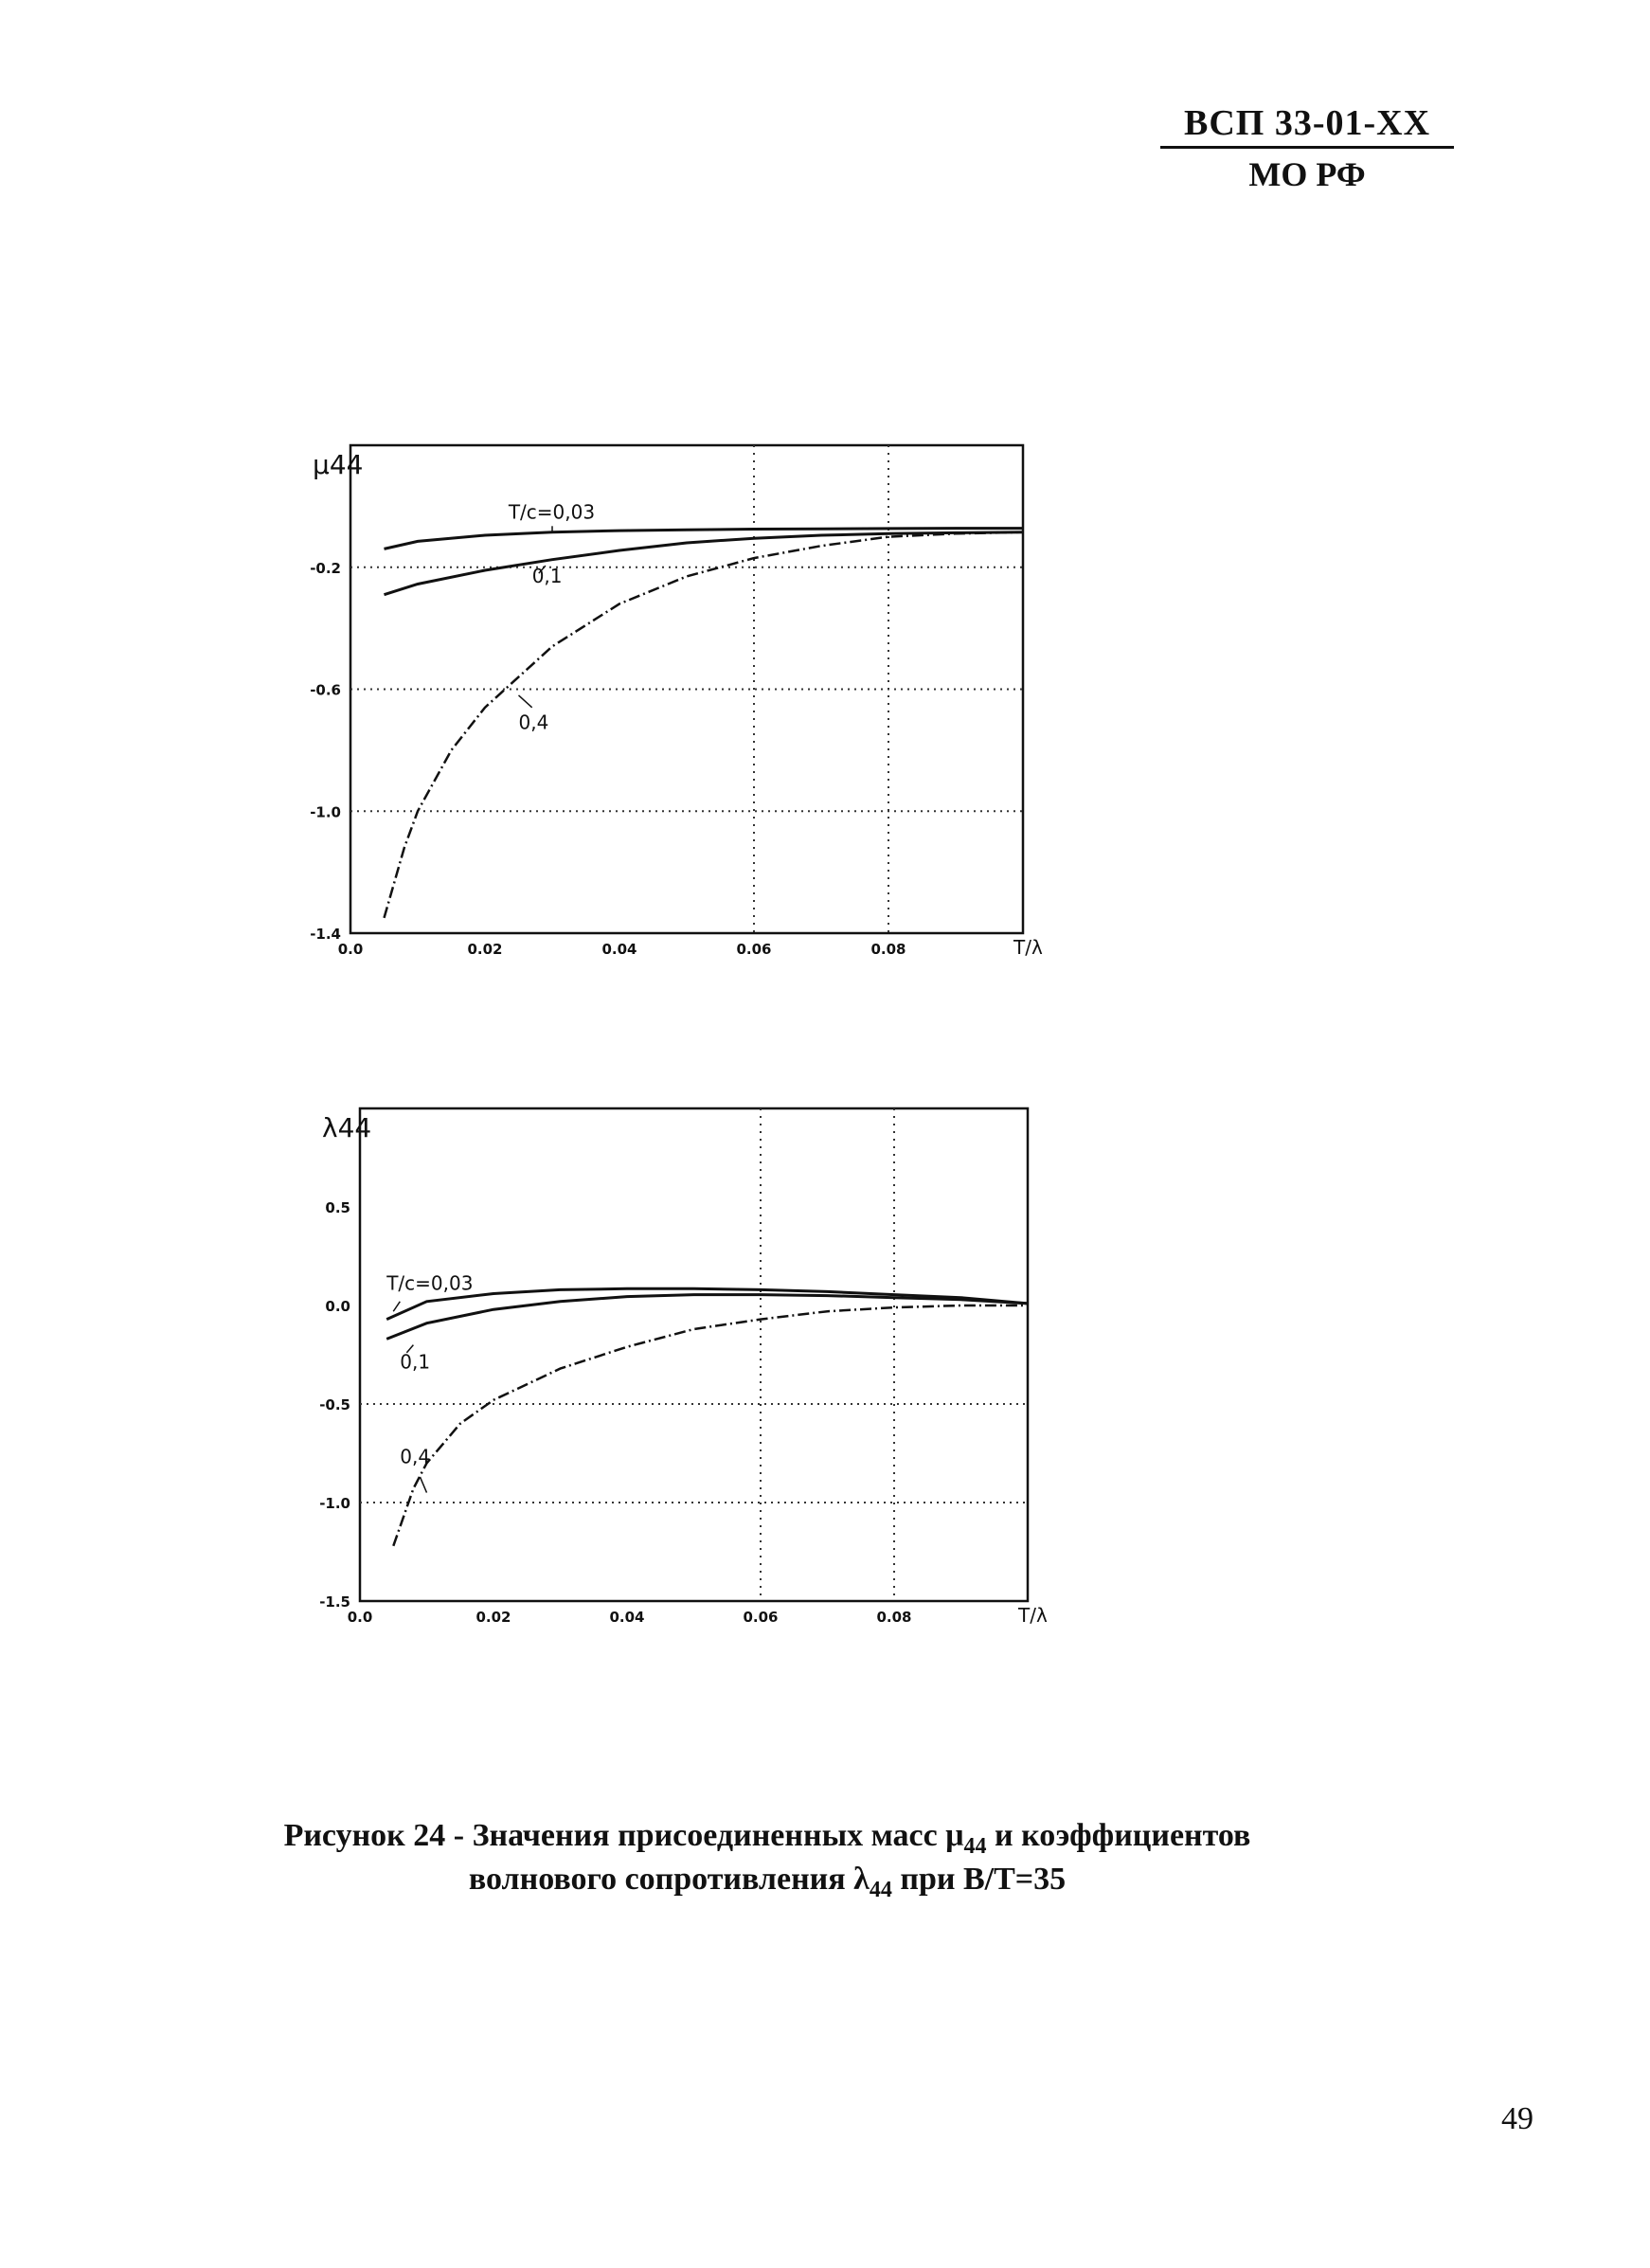  What do you see at coordinates (1307, 125) in the screenshot?
I see `document-code: ВСП 33-01-XX` at bounding box center [1307, 125].